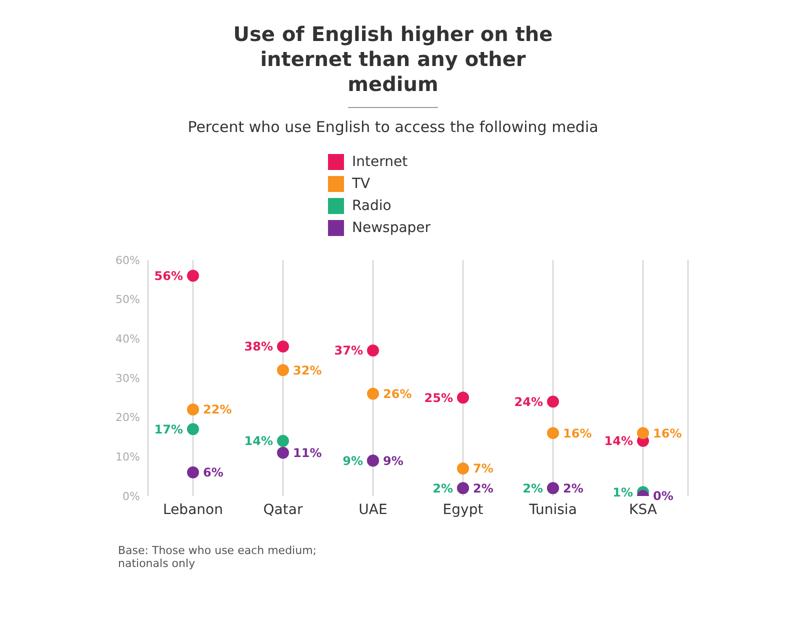 The height and width of the screenshot is (620, 786). What do you see at coordinates (393, 127) in the screenshot?
I see `chart-subtitle: Percent who use English to access the following media` at bounding box center [393, 127].